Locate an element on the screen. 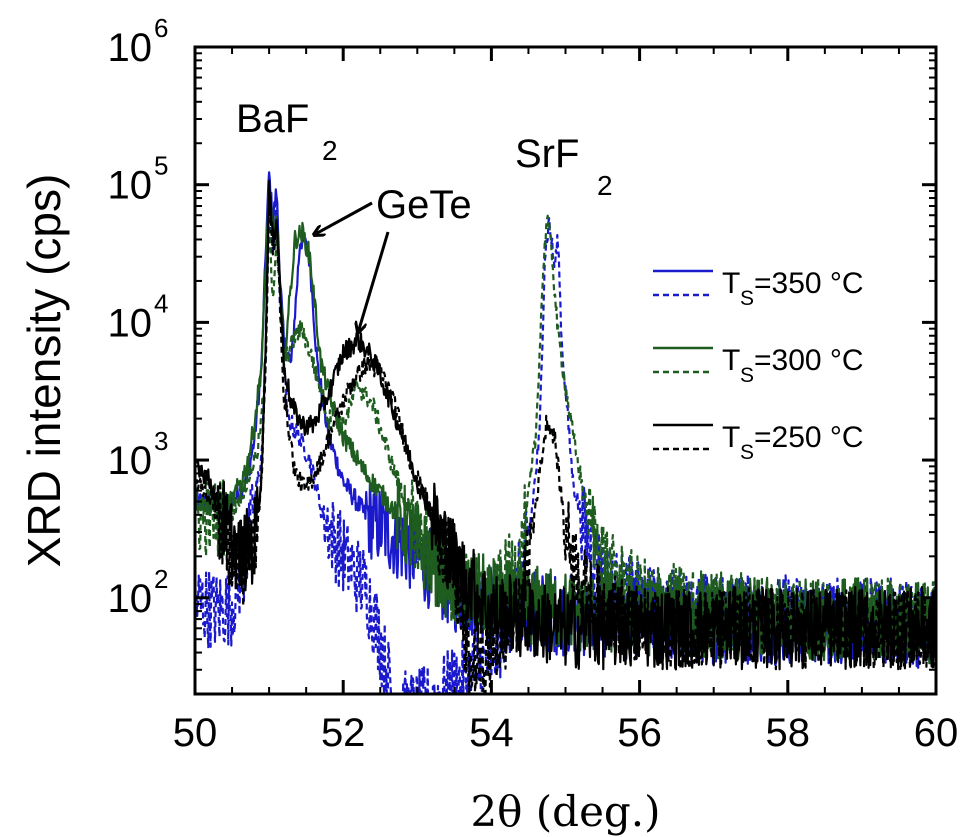 The image size is (976, 837). x-tick-label: 52 is located at coordinates (343, 733).